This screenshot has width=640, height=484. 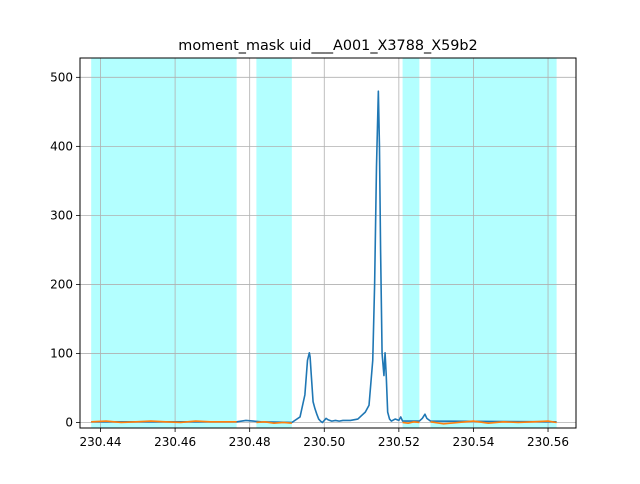 What do you see at coordinates (61, 353) in the screenshot?
I see `y-tick-label: 100` at bounding box center [61, 353].